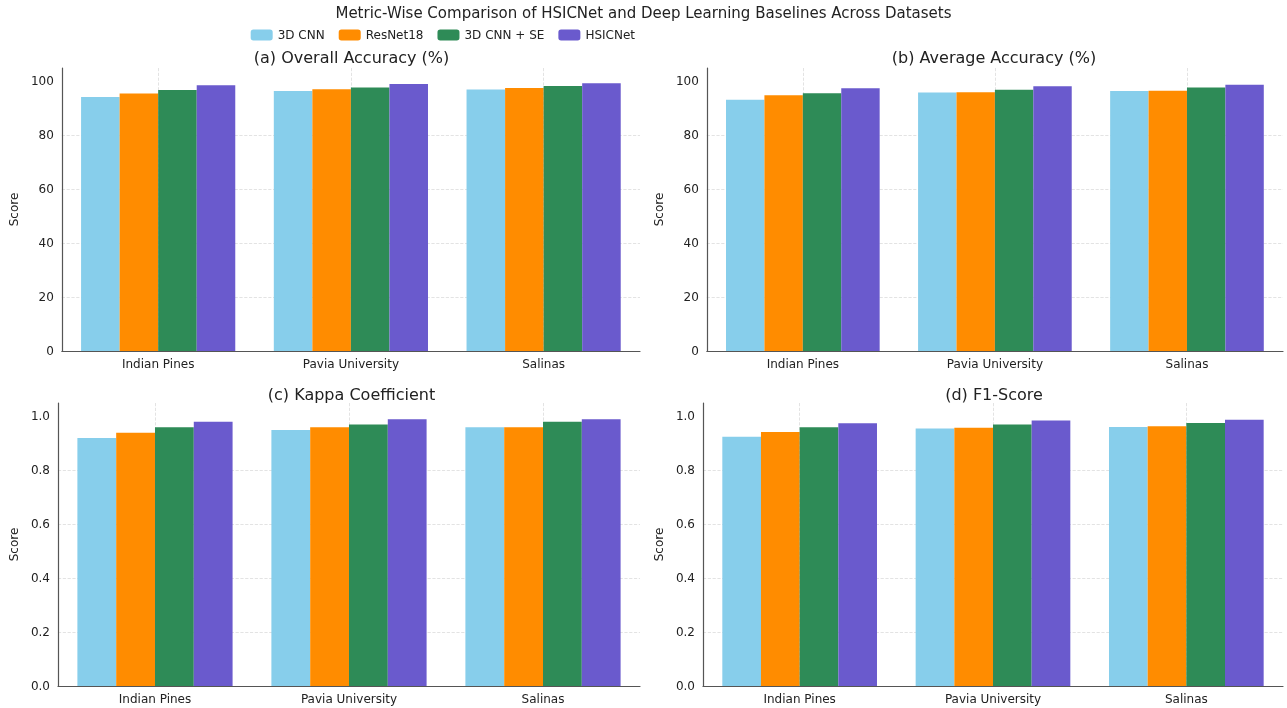  Describe the element at coordinates (994, 394) in the screenshot. I see `chart-title: (d) F1-Score` at that location.